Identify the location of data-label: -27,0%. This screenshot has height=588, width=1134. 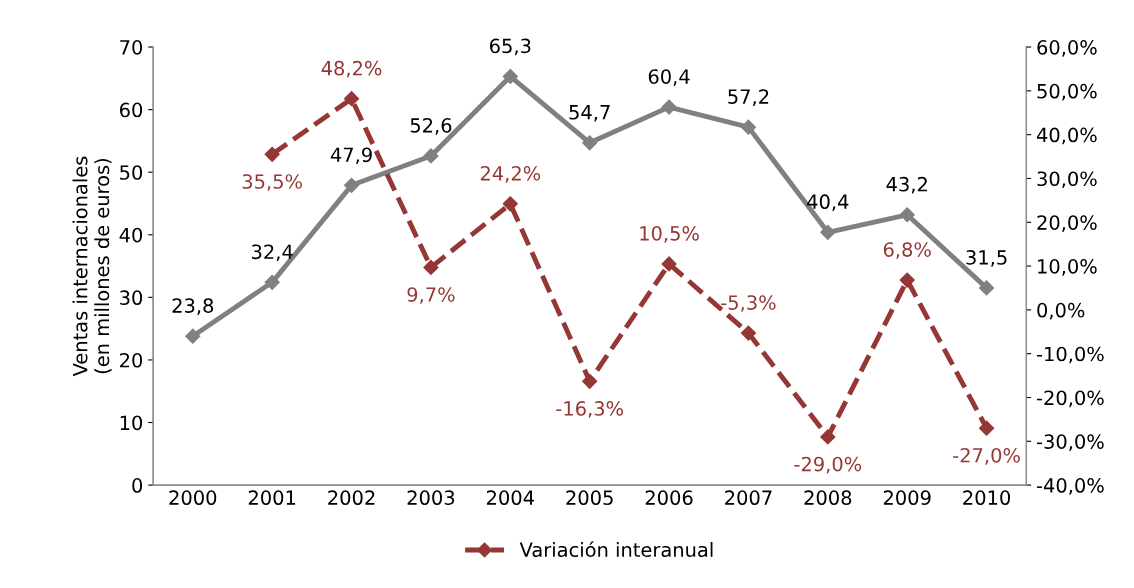
(986, 456).